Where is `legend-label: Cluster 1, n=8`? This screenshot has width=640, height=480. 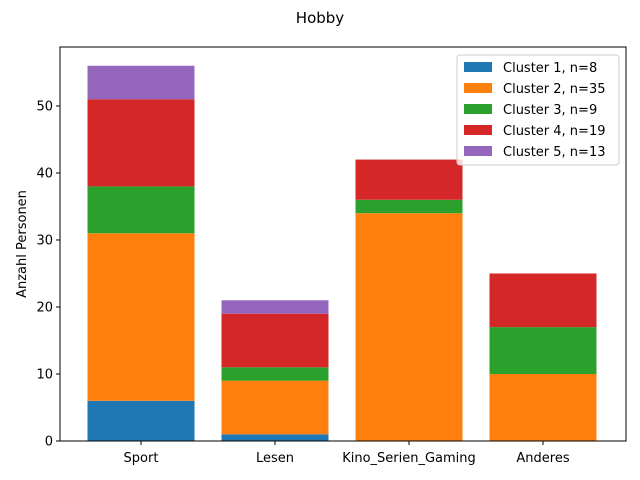
legend-label: Cluster 1, n=8 is located at coordinates (550, 68).